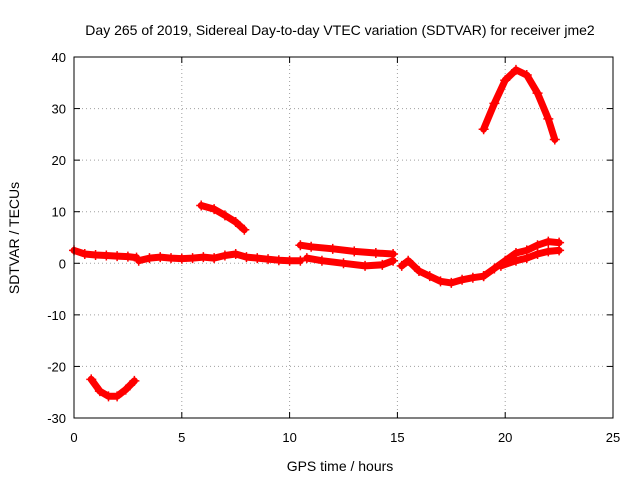 This screenshot has height=480, width=640. What do you see at coordinates (62, 263) in the screenshot?
I see `y-tick-label: 0` at bounding box center [62, 263].